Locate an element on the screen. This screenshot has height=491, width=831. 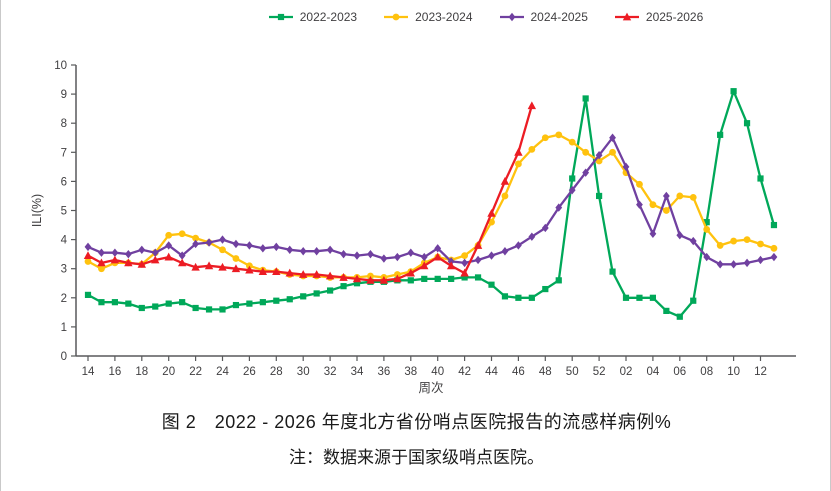
legend-item-2024-2025: 2024-2025 is located at coordinates (543, 17).